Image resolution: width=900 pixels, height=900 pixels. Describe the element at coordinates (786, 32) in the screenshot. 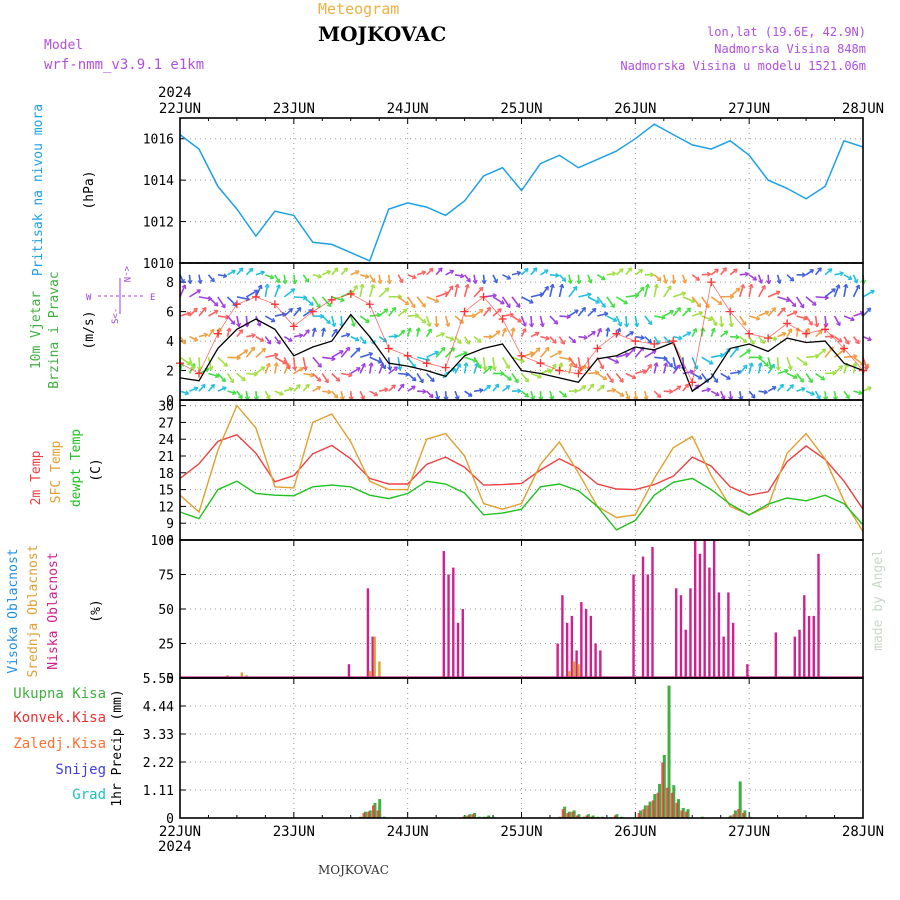

I see `coords-text: lon,lat (19.6E, 42.9N)` at that location.